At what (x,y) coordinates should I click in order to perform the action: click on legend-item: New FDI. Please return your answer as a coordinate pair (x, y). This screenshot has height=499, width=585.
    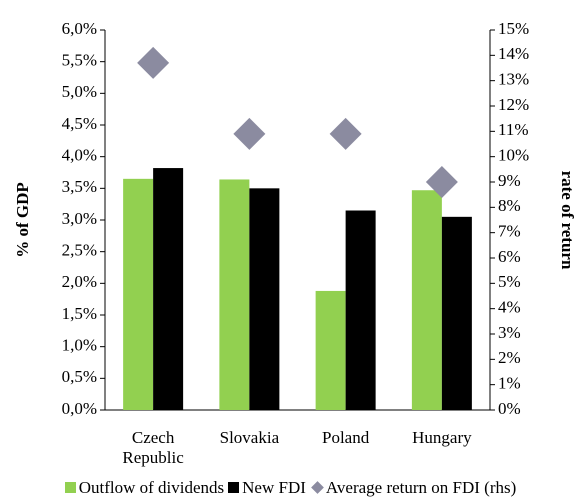
    Looking at the image, I should click on (267, 487).